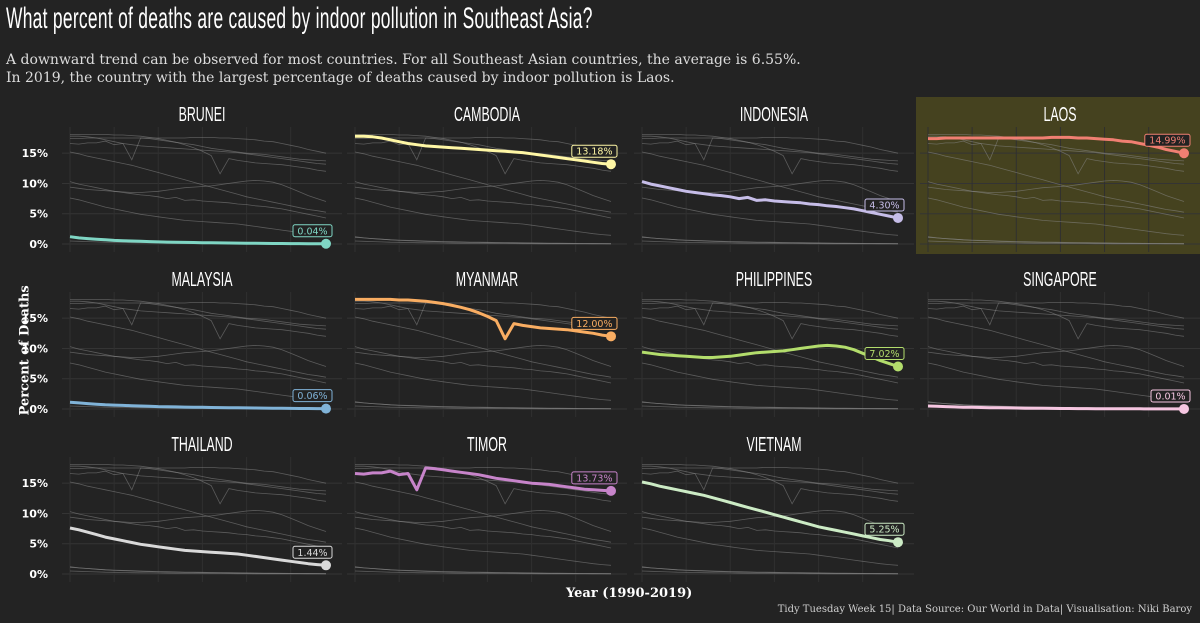 Image resolution: width=1200 pixels, height=623 pixels. Describe the element at coordinates (487, 279) in the screenshot. I see `facet-title: MYANMAR` at that location.